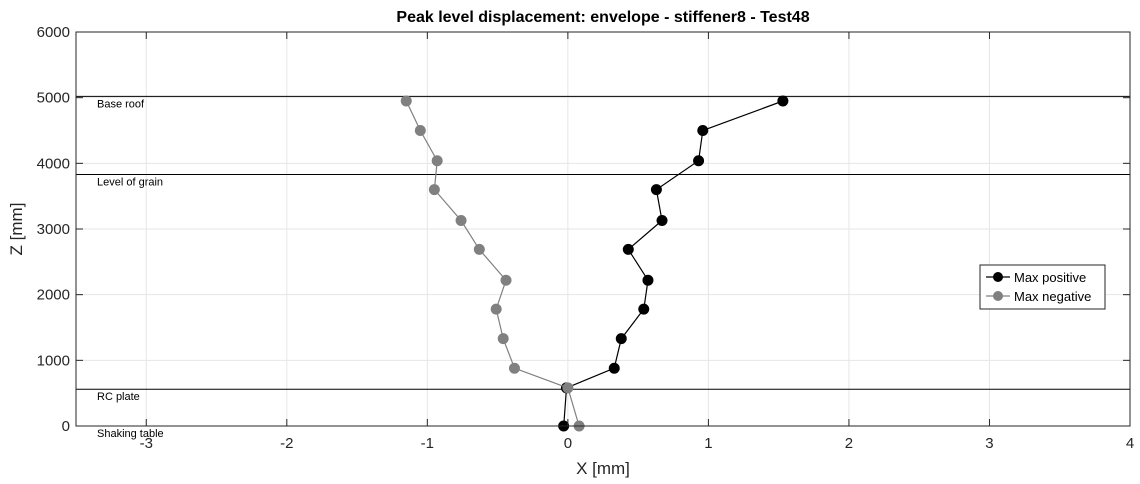 This screenshot has width=1140, height=484. I want to click on legend-label-0: Max positive, so click(1050, 277).